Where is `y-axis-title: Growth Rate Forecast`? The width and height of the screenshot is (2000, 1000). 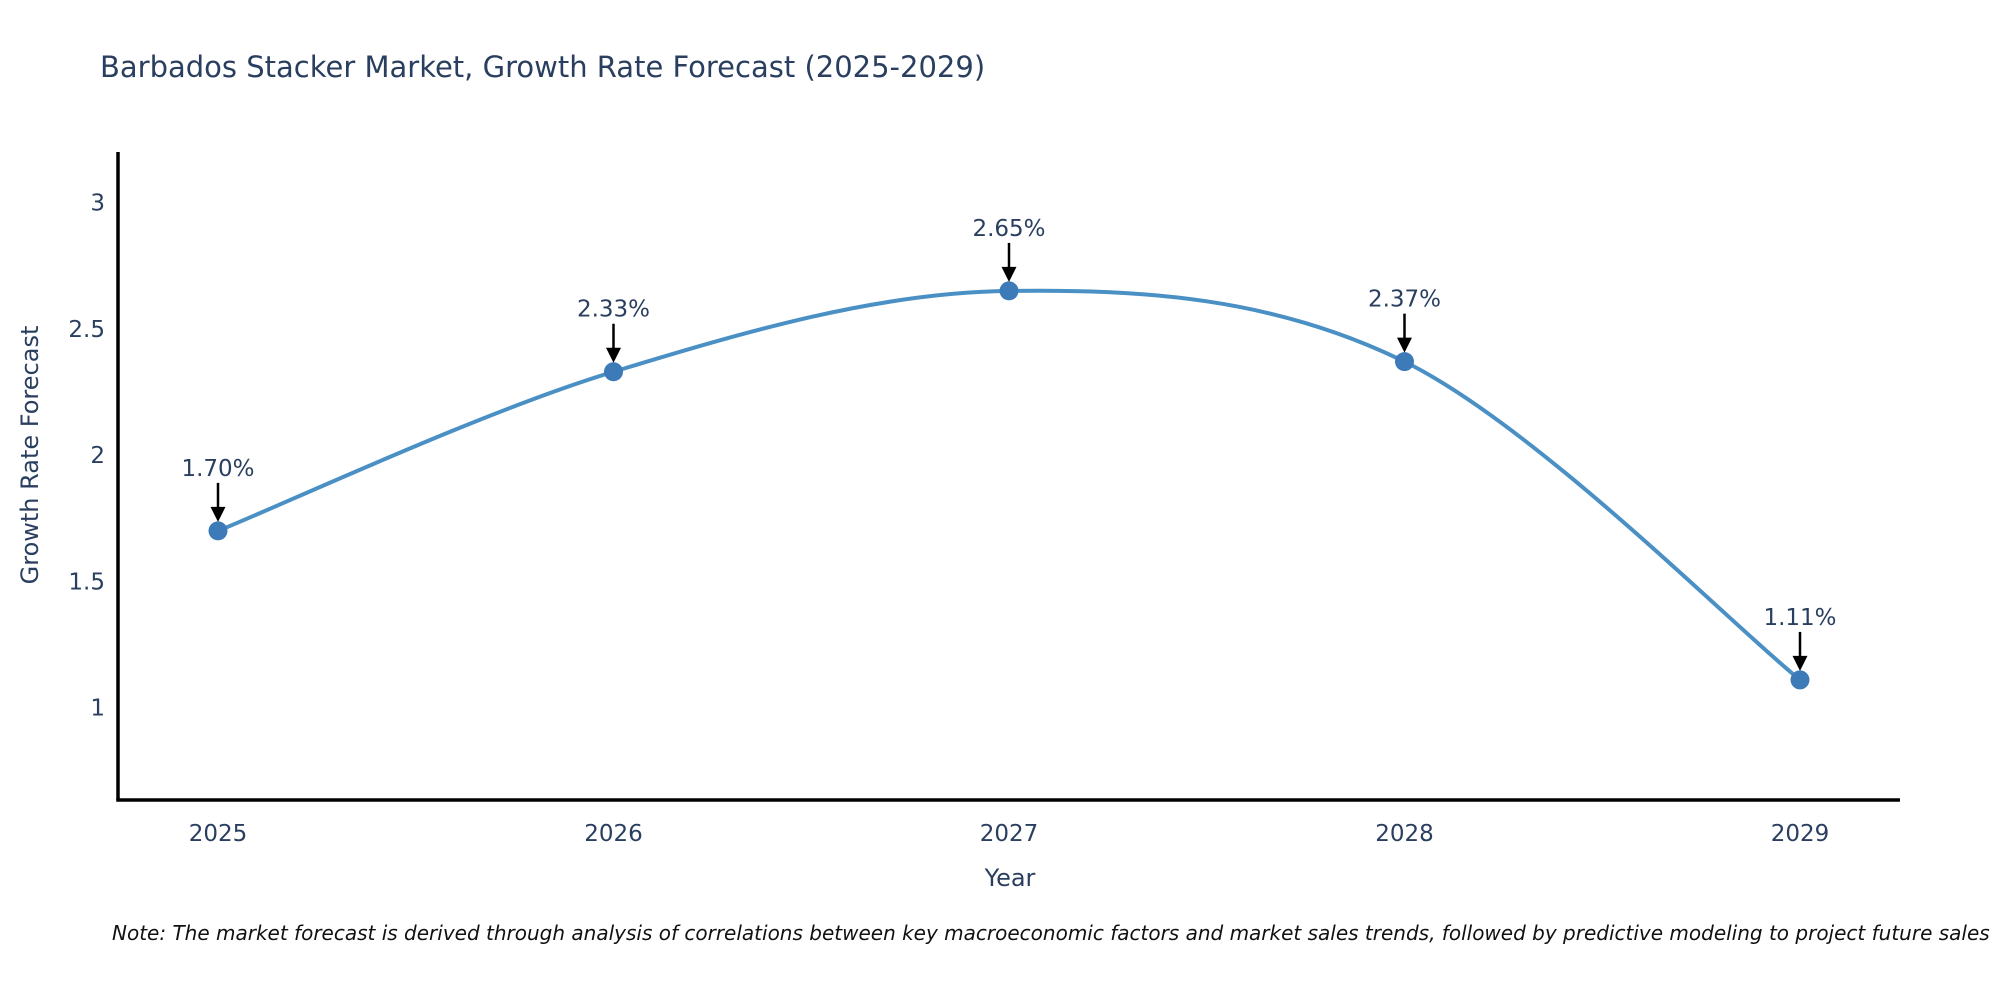 y-axis-title: Growth Rate Forecast is located at coordinates (30, 455).